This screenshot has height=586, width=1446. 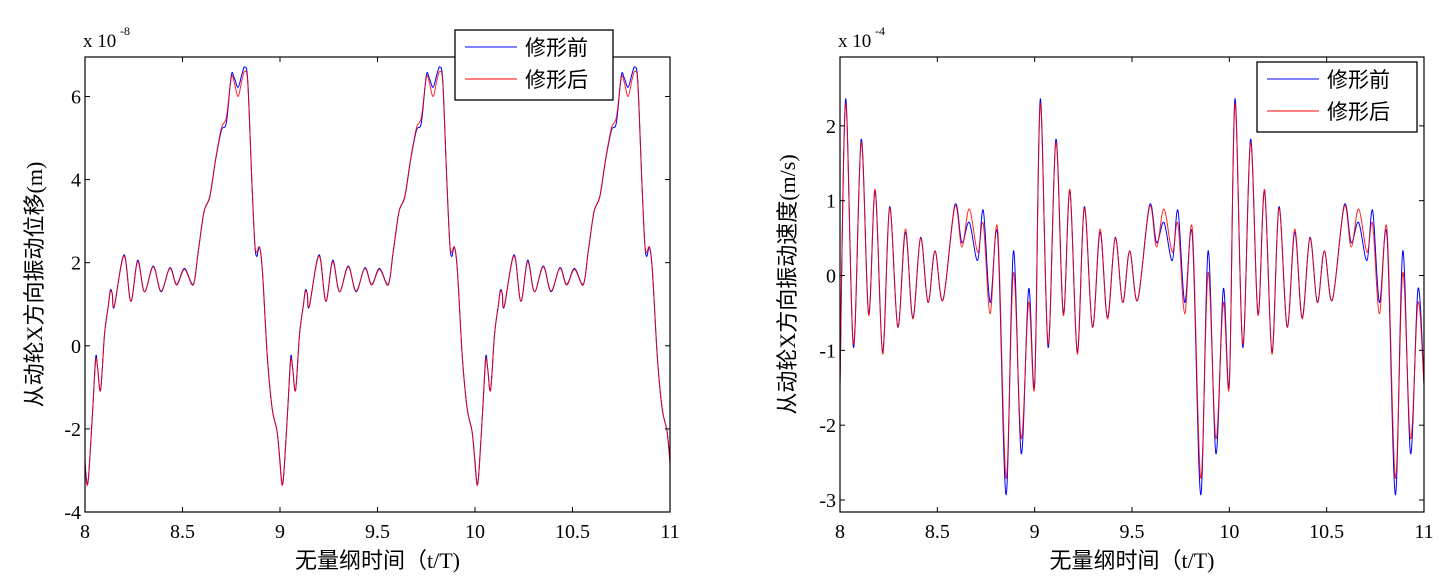 I want to click on axis-exponent-power: -4, so click(x=880, y=31).